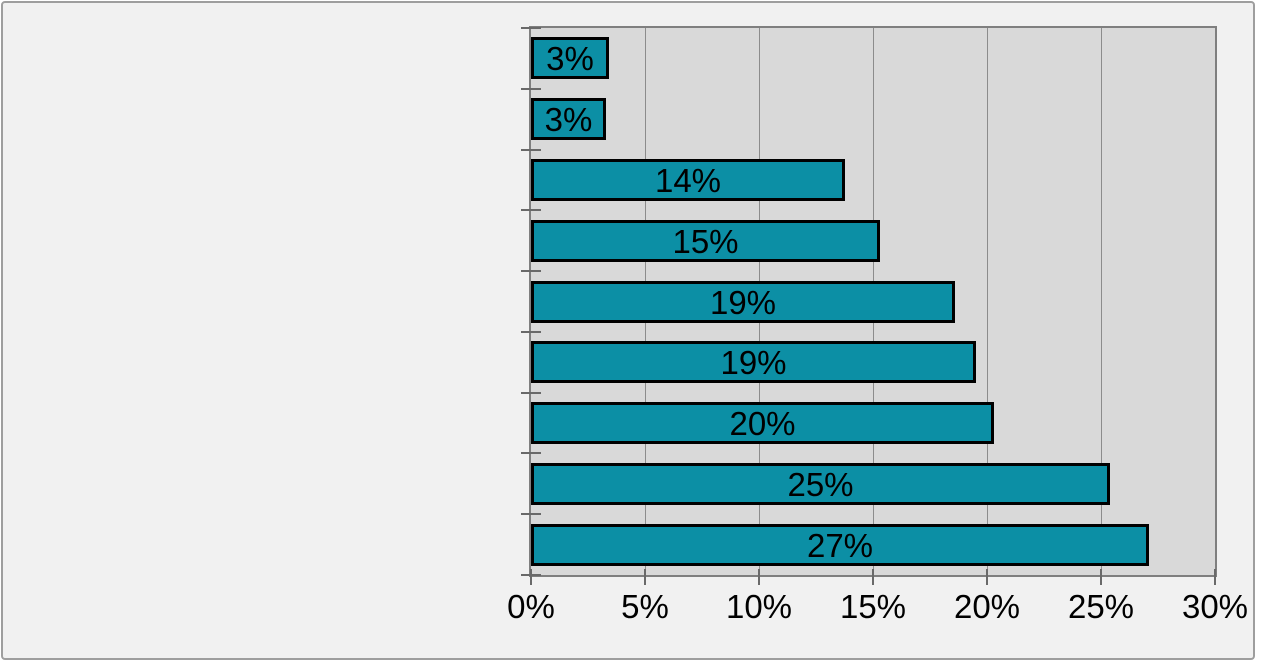 This screenshot has width=1261, height=669. I want to click on x-tick-label: 10%, so click(759, 606).